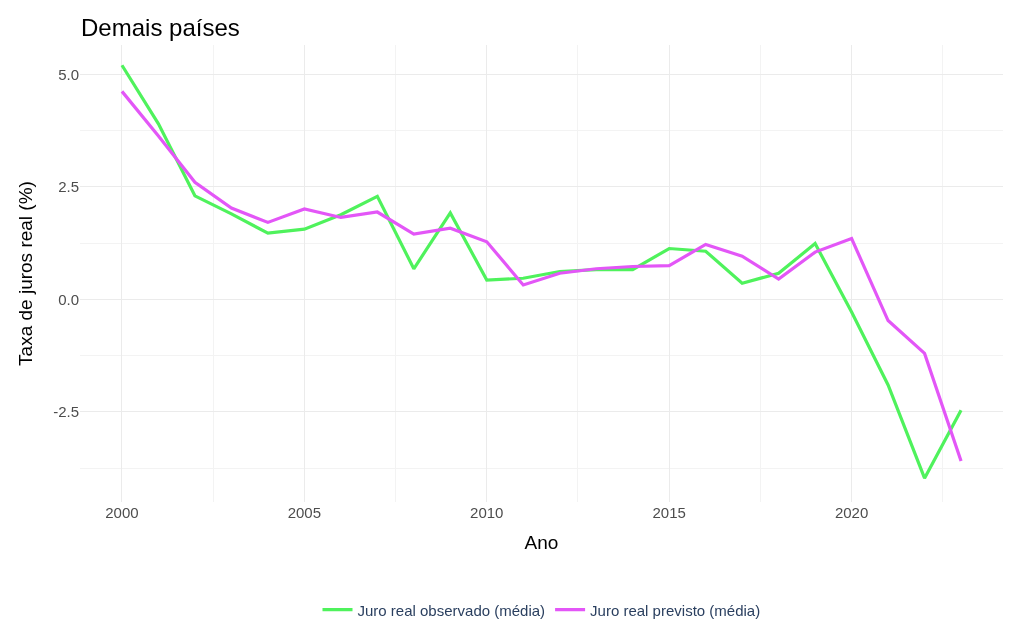  I want to click on x-tick-label: 2015, so click(669, 512).